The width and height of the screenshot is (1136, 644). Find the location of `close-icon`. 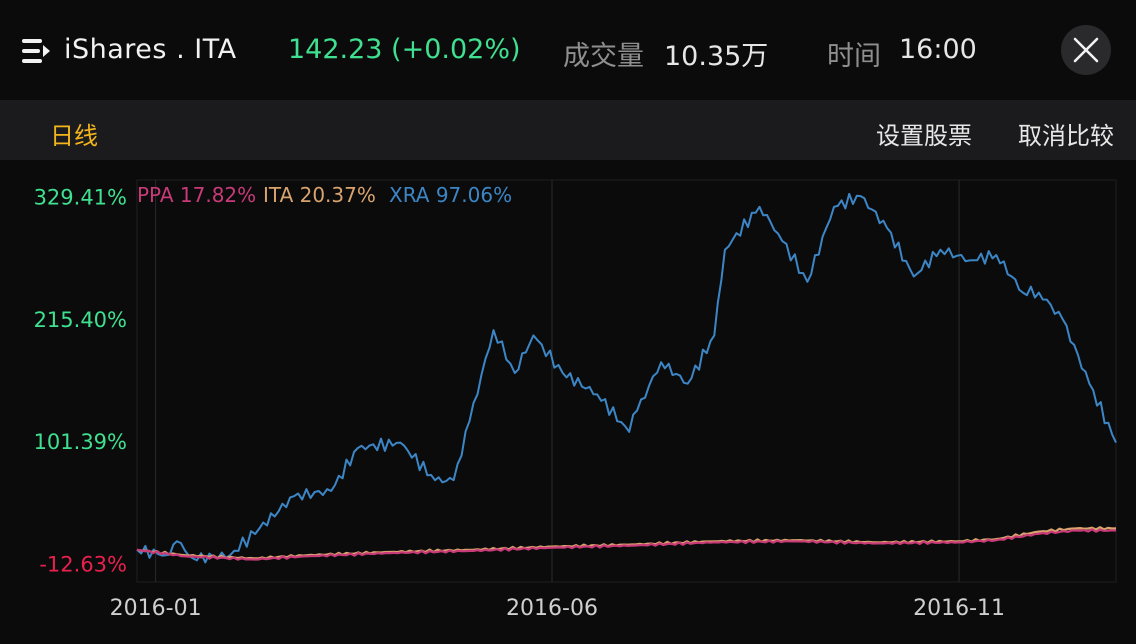

close-icon is located at coordinates (1086, 50).